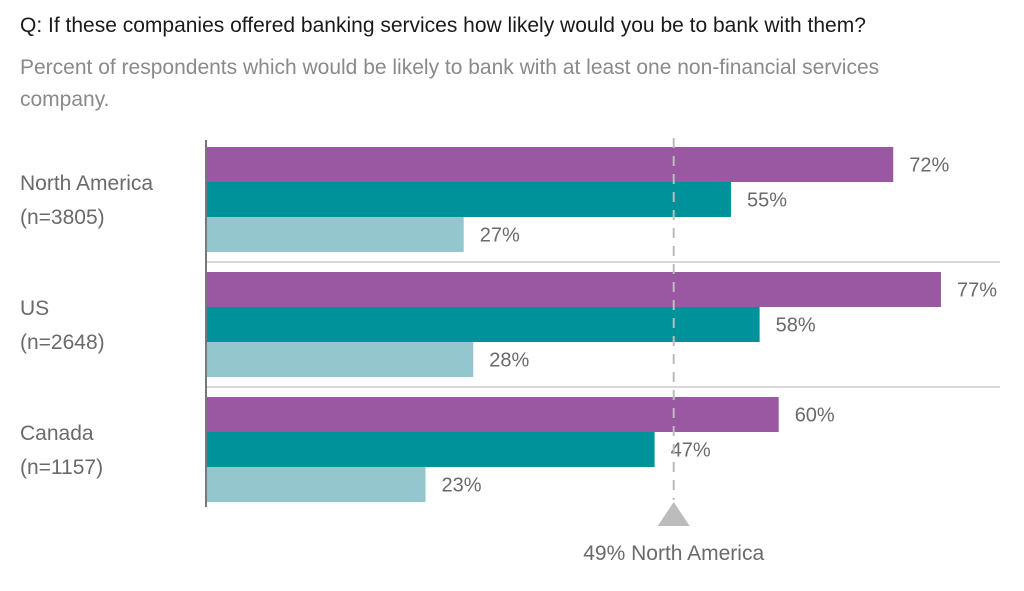 Image resolution: width=1024 pixels, height=591 pixels. What do you see at coordinates (500, 236) in the screenshot?
I see `data-label: 27%` at bounding box center [500, 236].